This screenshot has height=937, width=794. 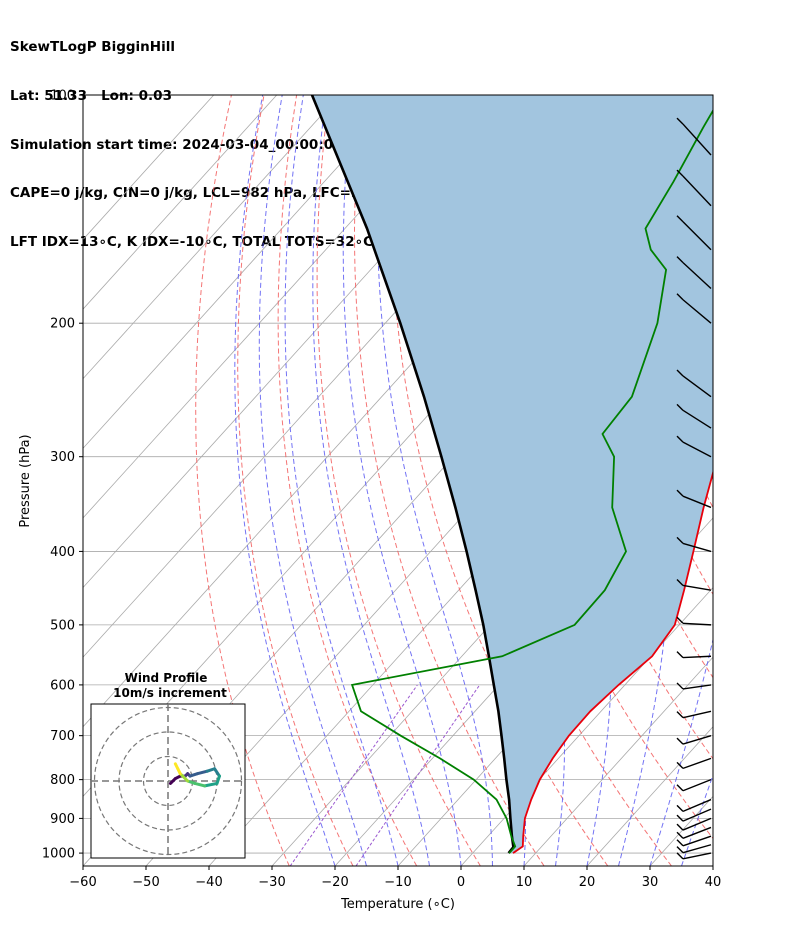 I want to click on y-tick-label: 400, so click(x=62, y=552).